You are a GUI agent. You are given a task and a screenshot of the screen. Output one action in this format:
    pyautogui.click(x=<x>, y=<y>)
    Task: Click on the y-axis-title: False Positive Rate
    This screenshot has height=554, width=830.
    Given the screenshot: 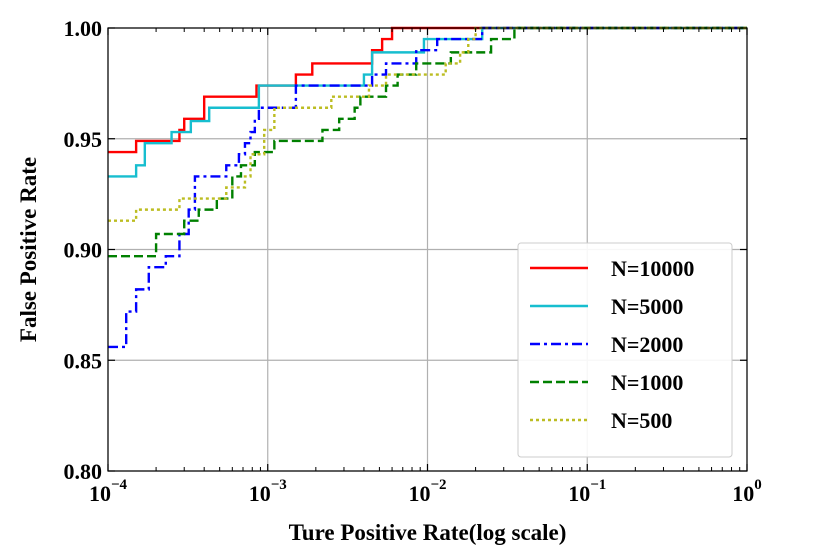 What is the action you would take?
    pyautogui.click(x=28, y=249)
    